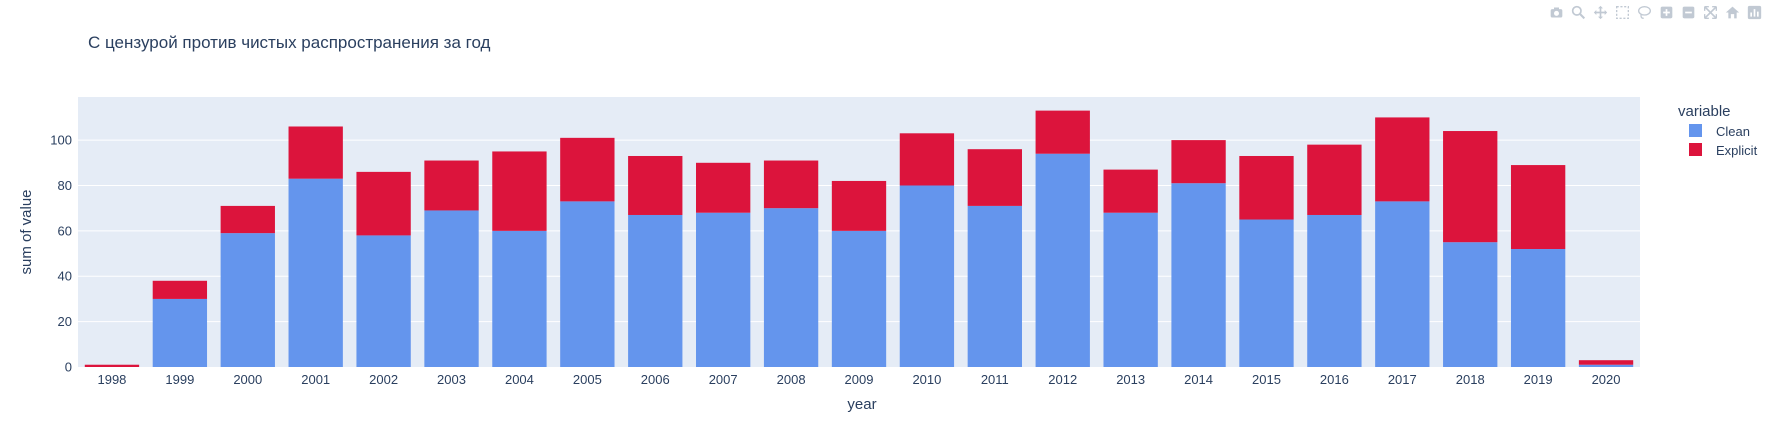  What do you see at coordinates (1538, 379) in the screenshot?
I see `x-tick-label: 2019` at bounding box center [1538, 379].